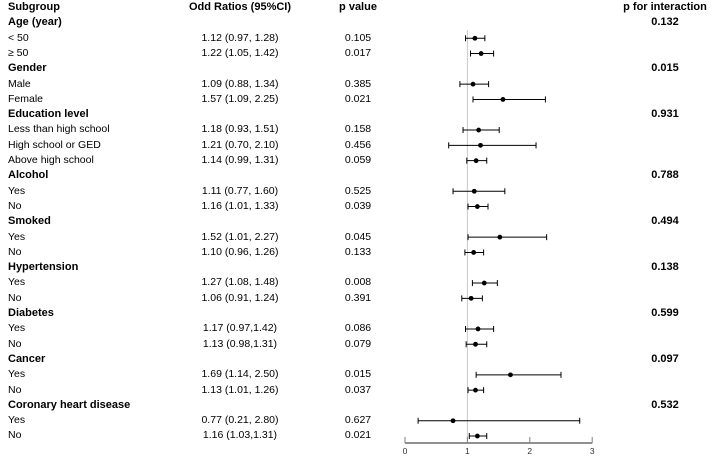  What do you see at coordinates (359, 344) in the screenshot?
I see `table-row: No 1.13 (0.98,1.31) 0.079` at bounding box center [359, 344].